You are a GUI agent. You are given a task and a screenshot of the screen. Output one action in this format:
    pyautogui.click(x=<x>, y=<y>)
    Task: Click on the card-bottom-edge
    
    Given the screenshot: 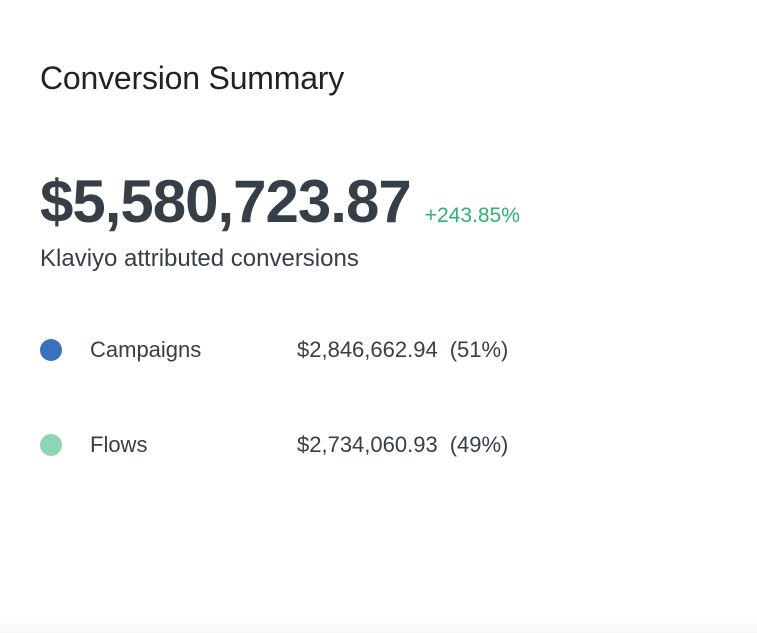 What is the action you would take?
    pyautogui.click(x=378, y=626)
    